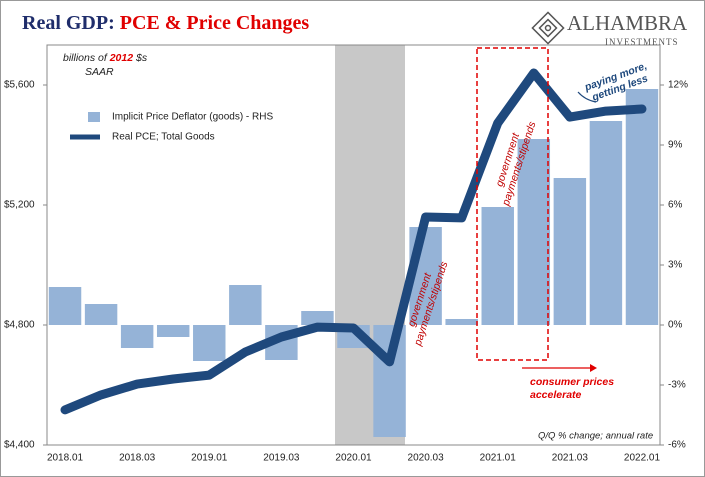 The image size is (705, 477). What do you see at coordinates (512, 204) in the screenshot?
I see `highlight-box` at bounding box center [512, 204].